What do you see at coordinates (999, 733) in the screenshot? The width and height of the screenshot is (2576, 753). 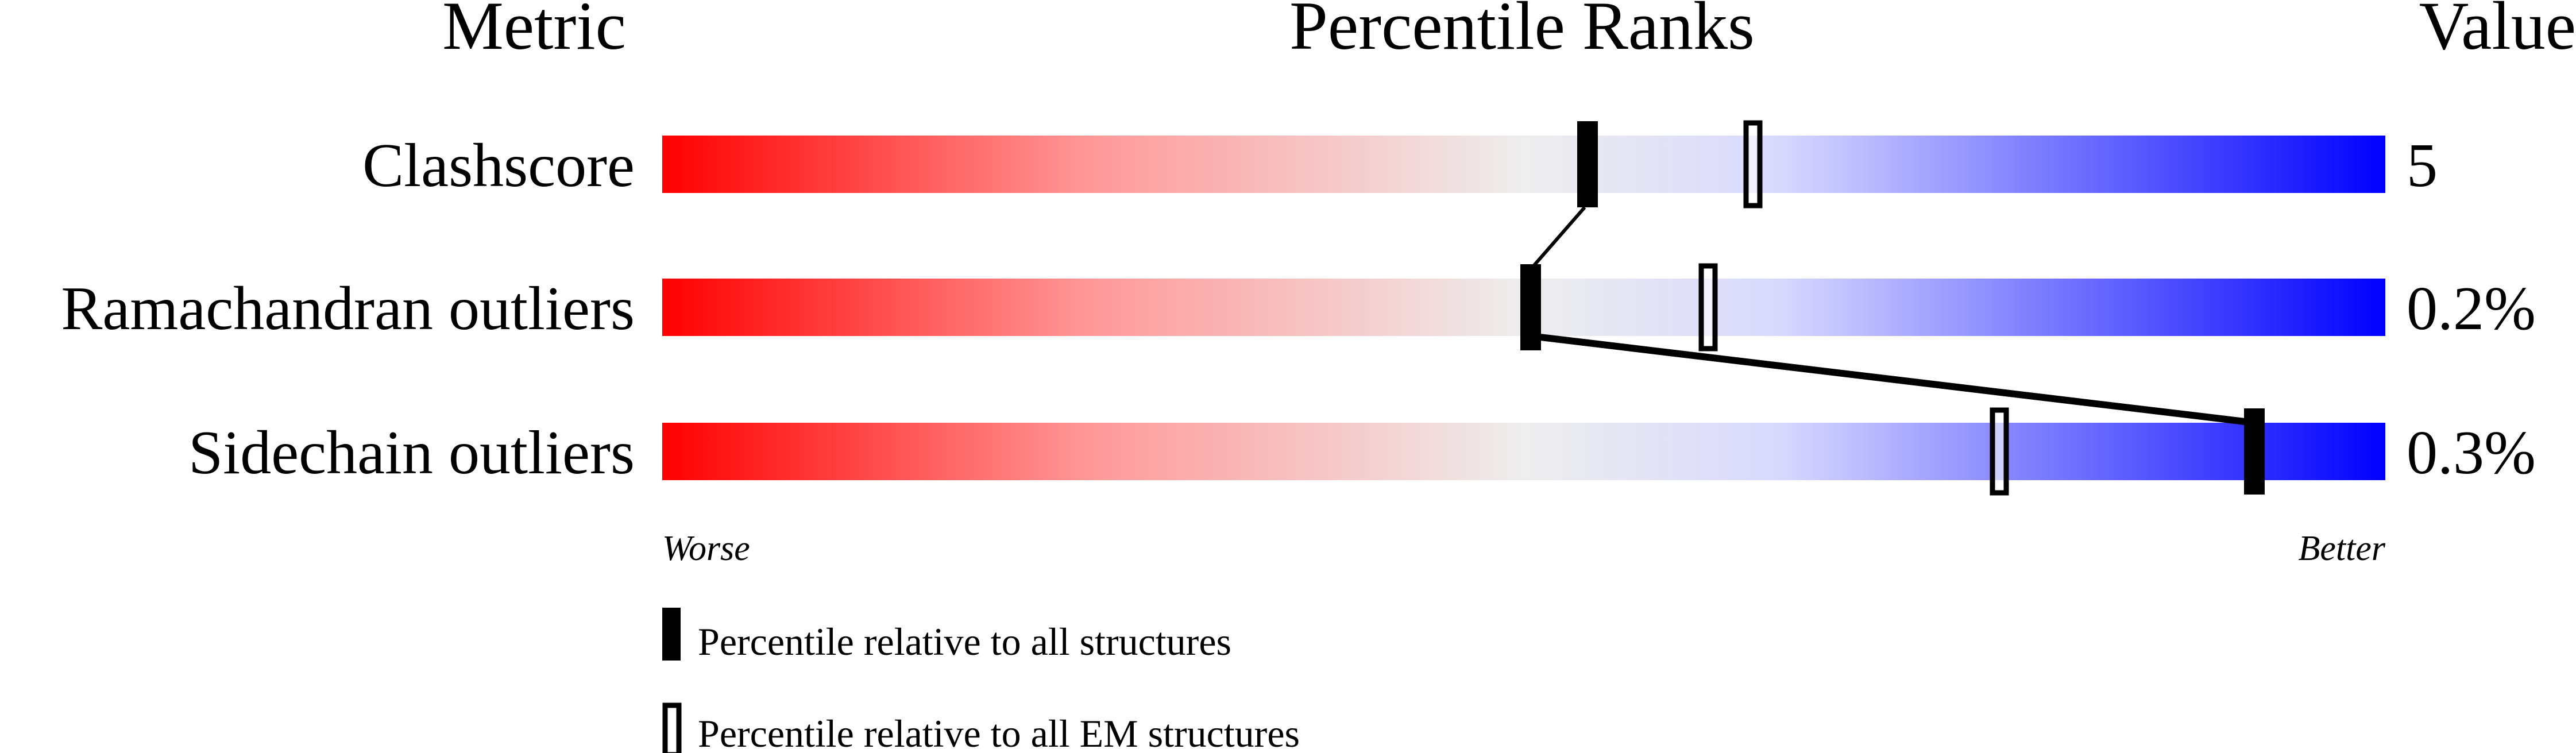 I see `legend-em-label: Percentile relative to all EM structures` at bounding box center [999, 733].